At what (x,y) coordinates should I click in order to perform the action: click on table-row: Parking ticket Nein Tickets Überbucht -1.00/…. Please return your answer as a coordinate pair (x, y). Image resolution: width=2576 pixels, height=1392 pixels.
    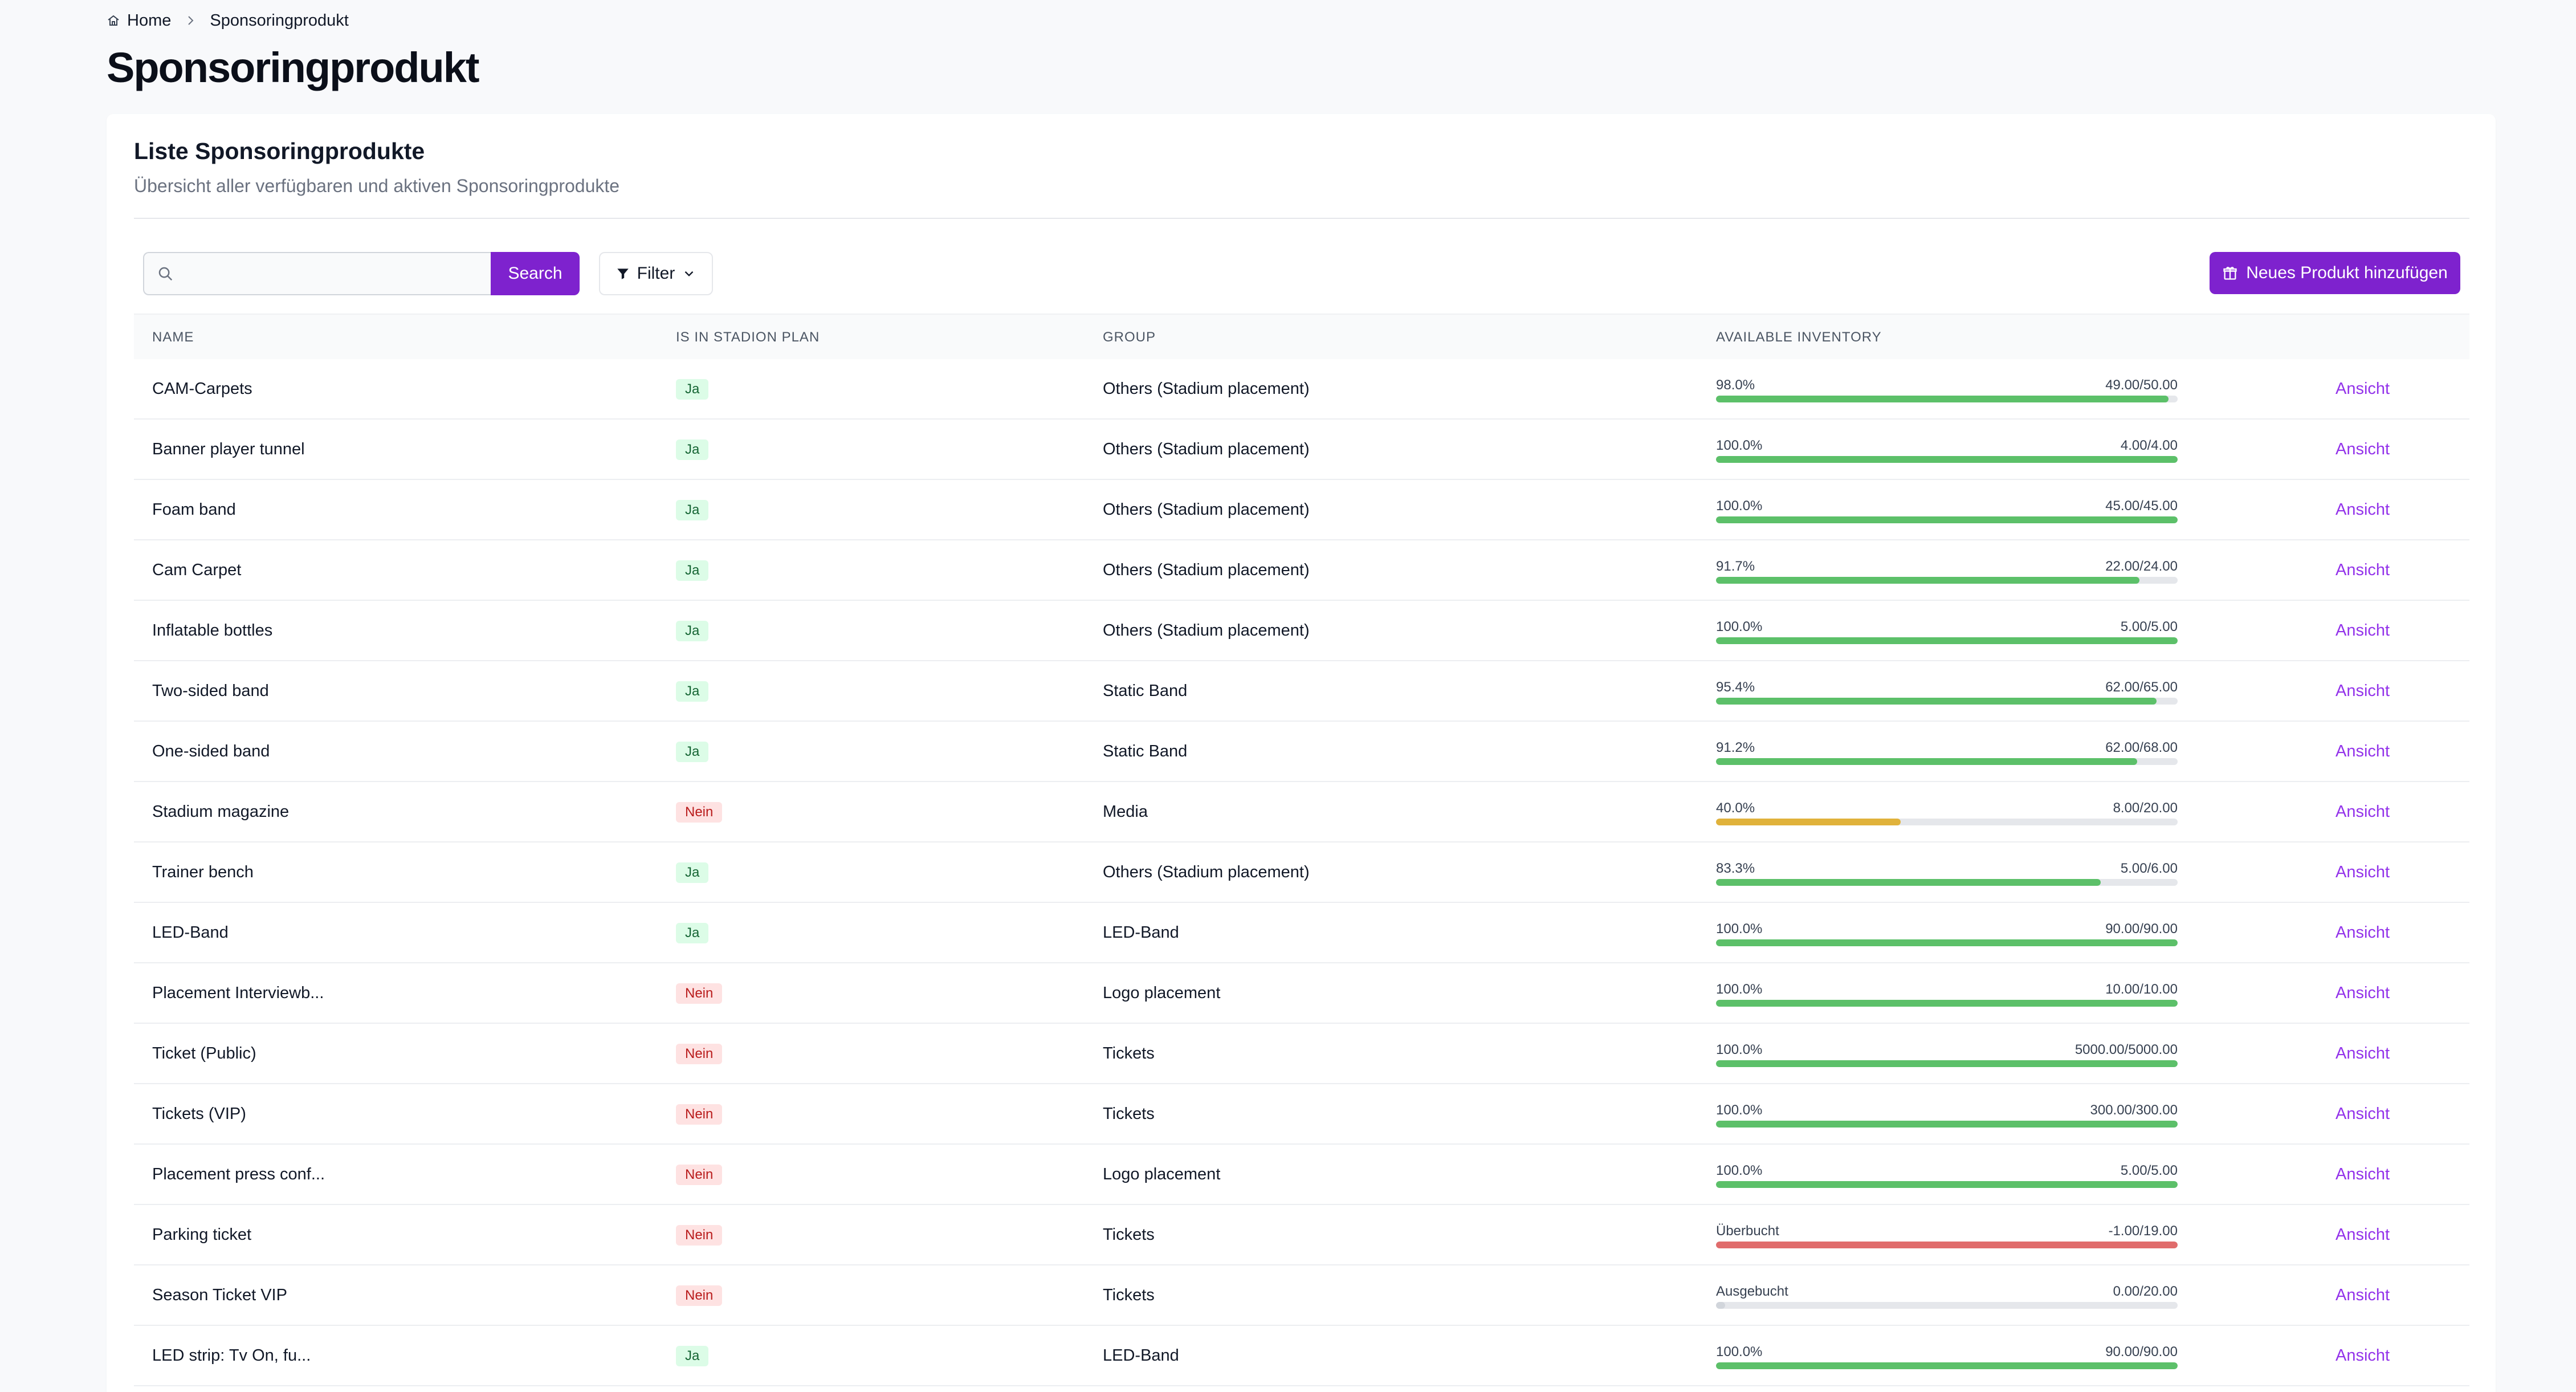
    Looking at the image, I should click on (1301, 1235).